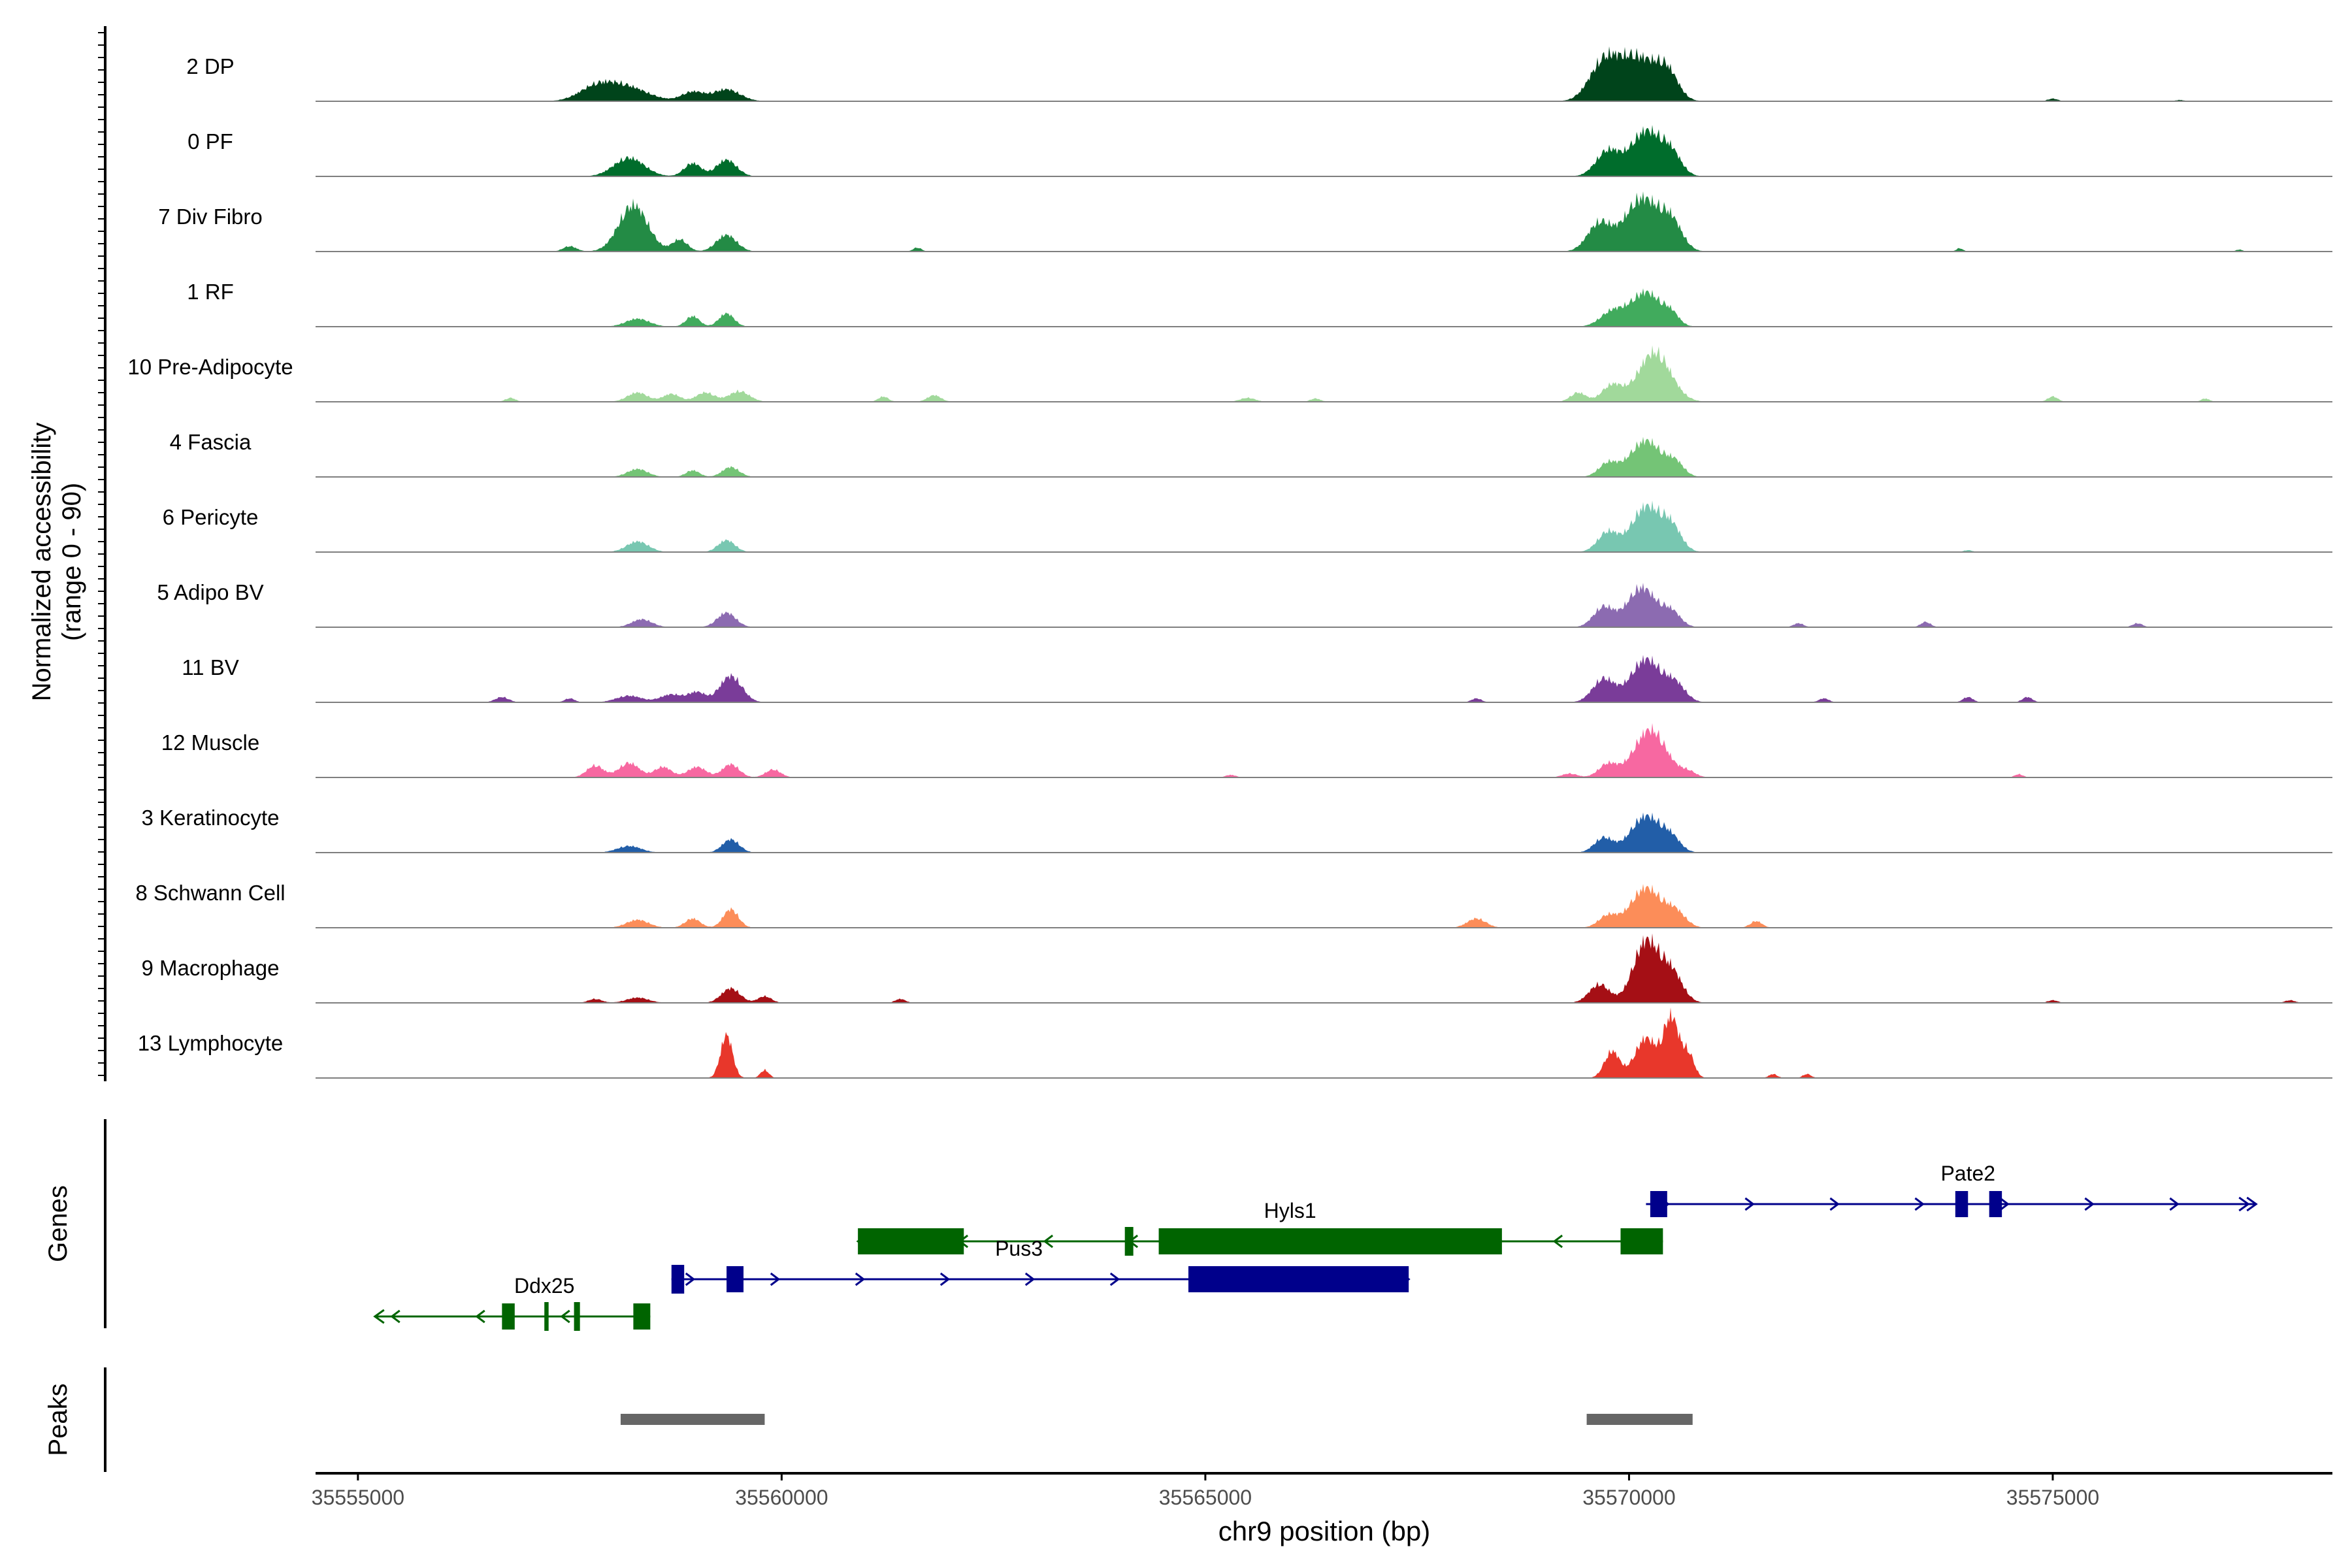 This screenshot has height=1568, width=2352. What do you see at coordinates (210, 742) in the screenshot?
I see `track-label: 12 Muscle` at bounding box center [210, 742].